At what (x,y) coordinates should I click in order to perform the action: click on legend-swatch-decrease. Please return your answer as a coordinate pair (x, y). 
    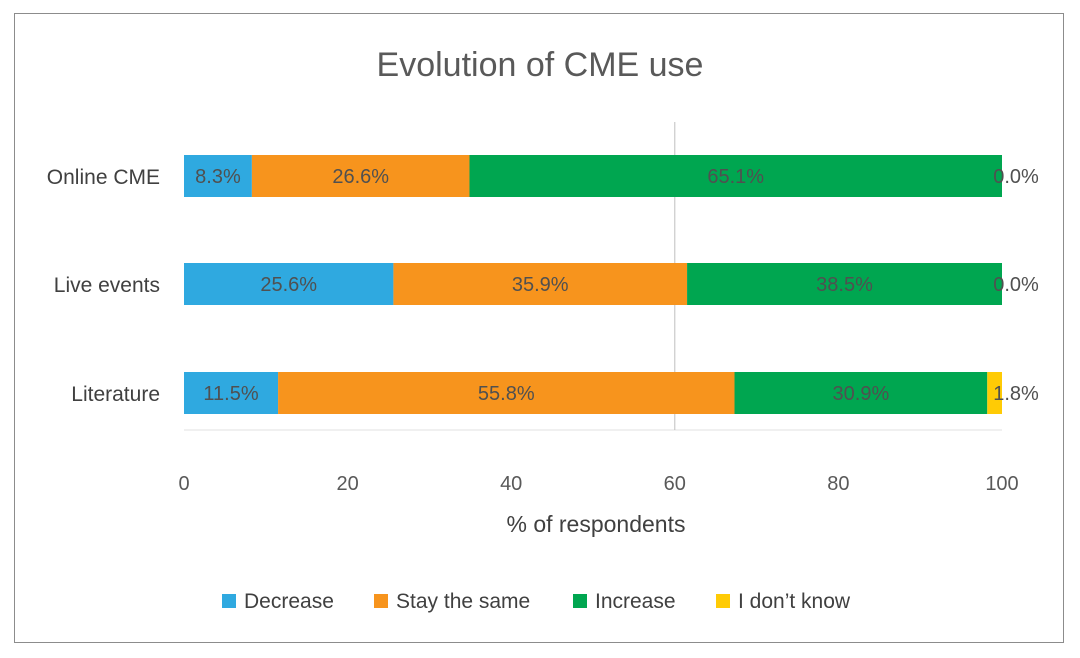
    Looking at the image, I should click on (229, 601).